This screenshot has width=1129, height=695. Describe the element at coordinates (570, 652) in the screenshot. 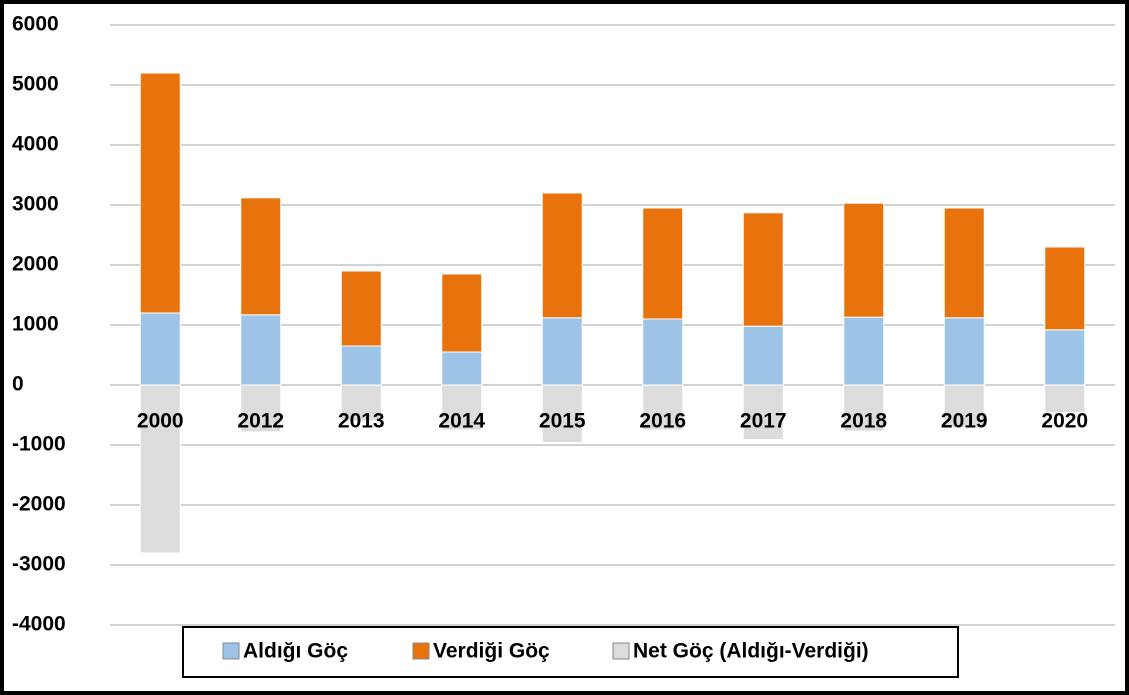

I see `legend-box` at that location.